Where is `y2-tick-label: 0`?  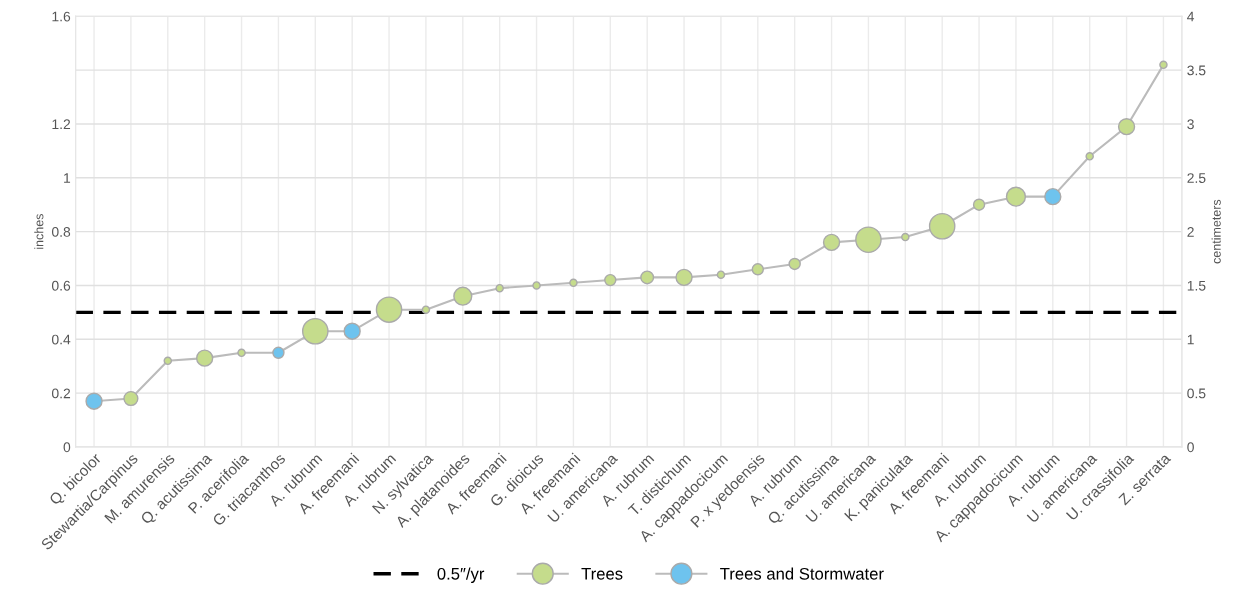 y2-tick-label: 0 is located at coordinates (1190, 447).